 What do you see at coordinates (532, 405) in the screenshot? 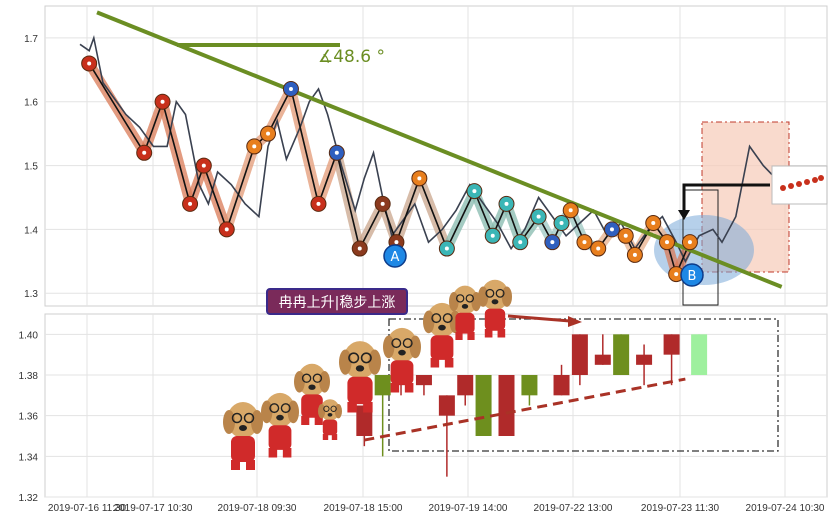
I see `candlesticks` at bounding box center [532, 405].